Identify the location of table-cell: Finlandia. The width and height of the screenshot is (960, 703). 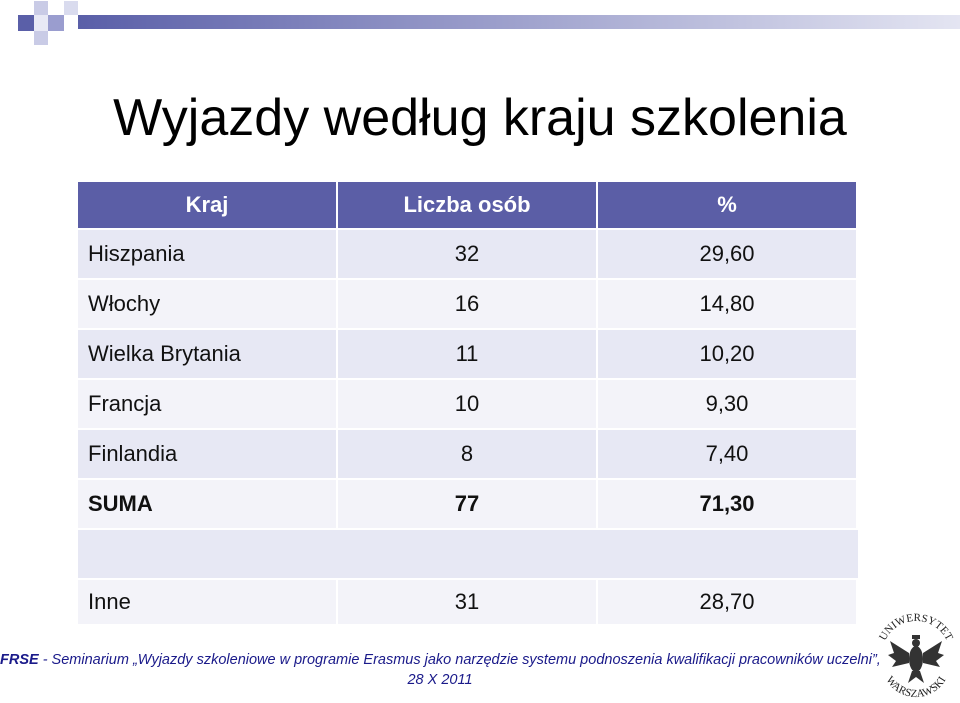
(207, 454).